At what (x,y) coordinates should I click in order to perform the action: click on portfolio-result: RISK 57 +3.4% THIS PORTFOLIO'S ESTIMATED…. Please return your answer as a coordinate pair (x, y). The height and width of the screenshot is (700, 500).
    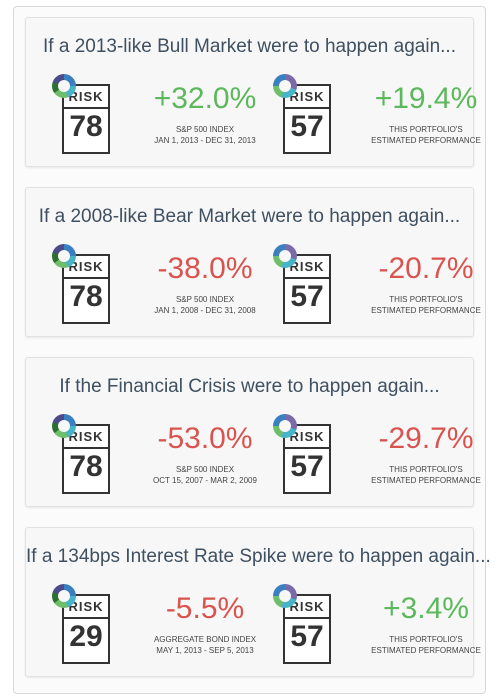
    Looking at the image, I should click on (386, 627).